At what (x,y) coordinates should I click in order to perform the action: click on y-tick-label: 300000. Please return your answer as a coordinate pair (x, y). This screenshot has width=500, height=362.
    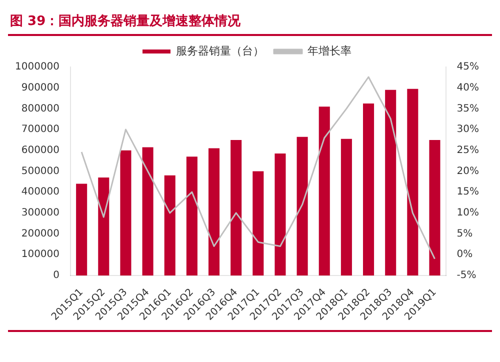
    Looking at the image, I should click on (40, 213).